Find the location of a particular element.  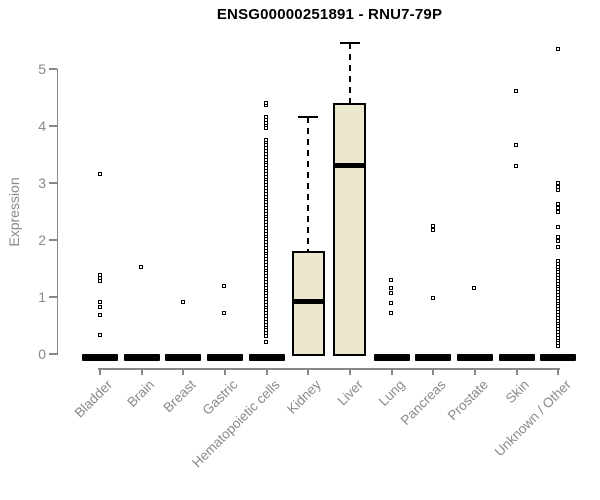

x-tick-label: Unknown / Other is located at coordinates (532, 418).